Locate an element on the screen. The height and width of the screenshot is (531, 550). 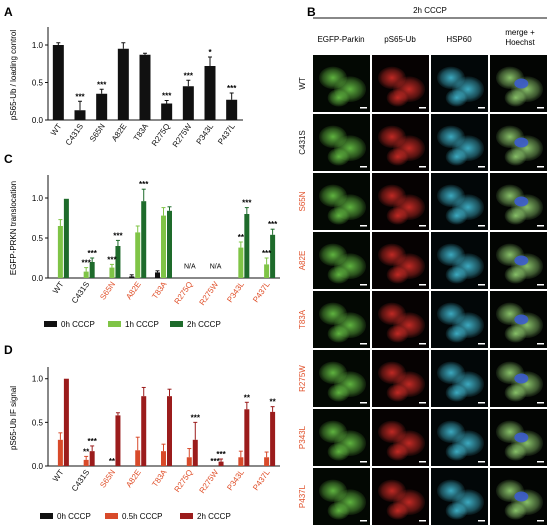
y-axis-label: EGFP-PRKN translocation is located at coordinates (13, 228).